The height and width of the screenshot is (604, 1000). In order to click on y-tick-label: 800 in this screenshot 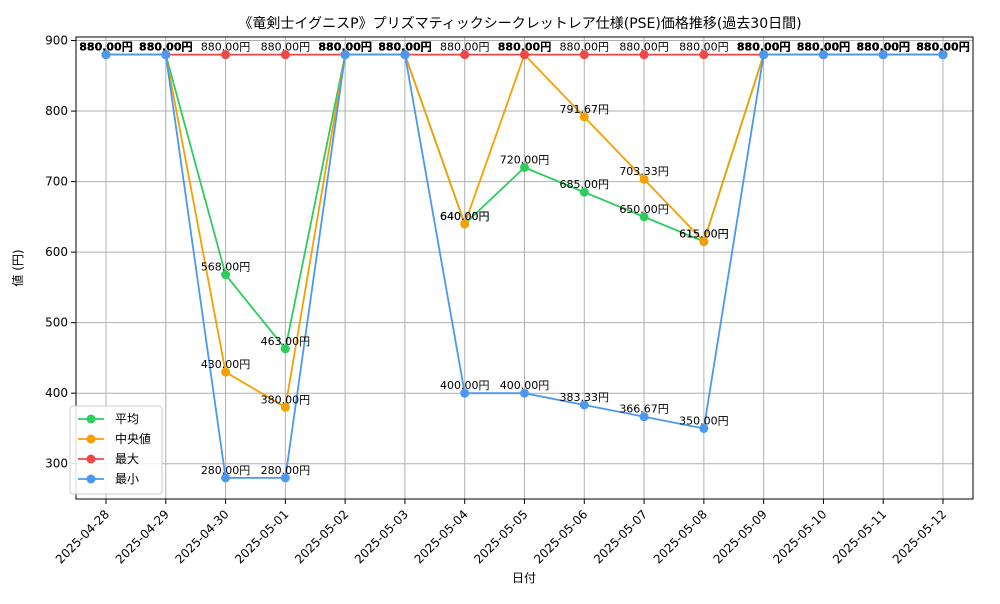, I will do `click(56, 111)`.